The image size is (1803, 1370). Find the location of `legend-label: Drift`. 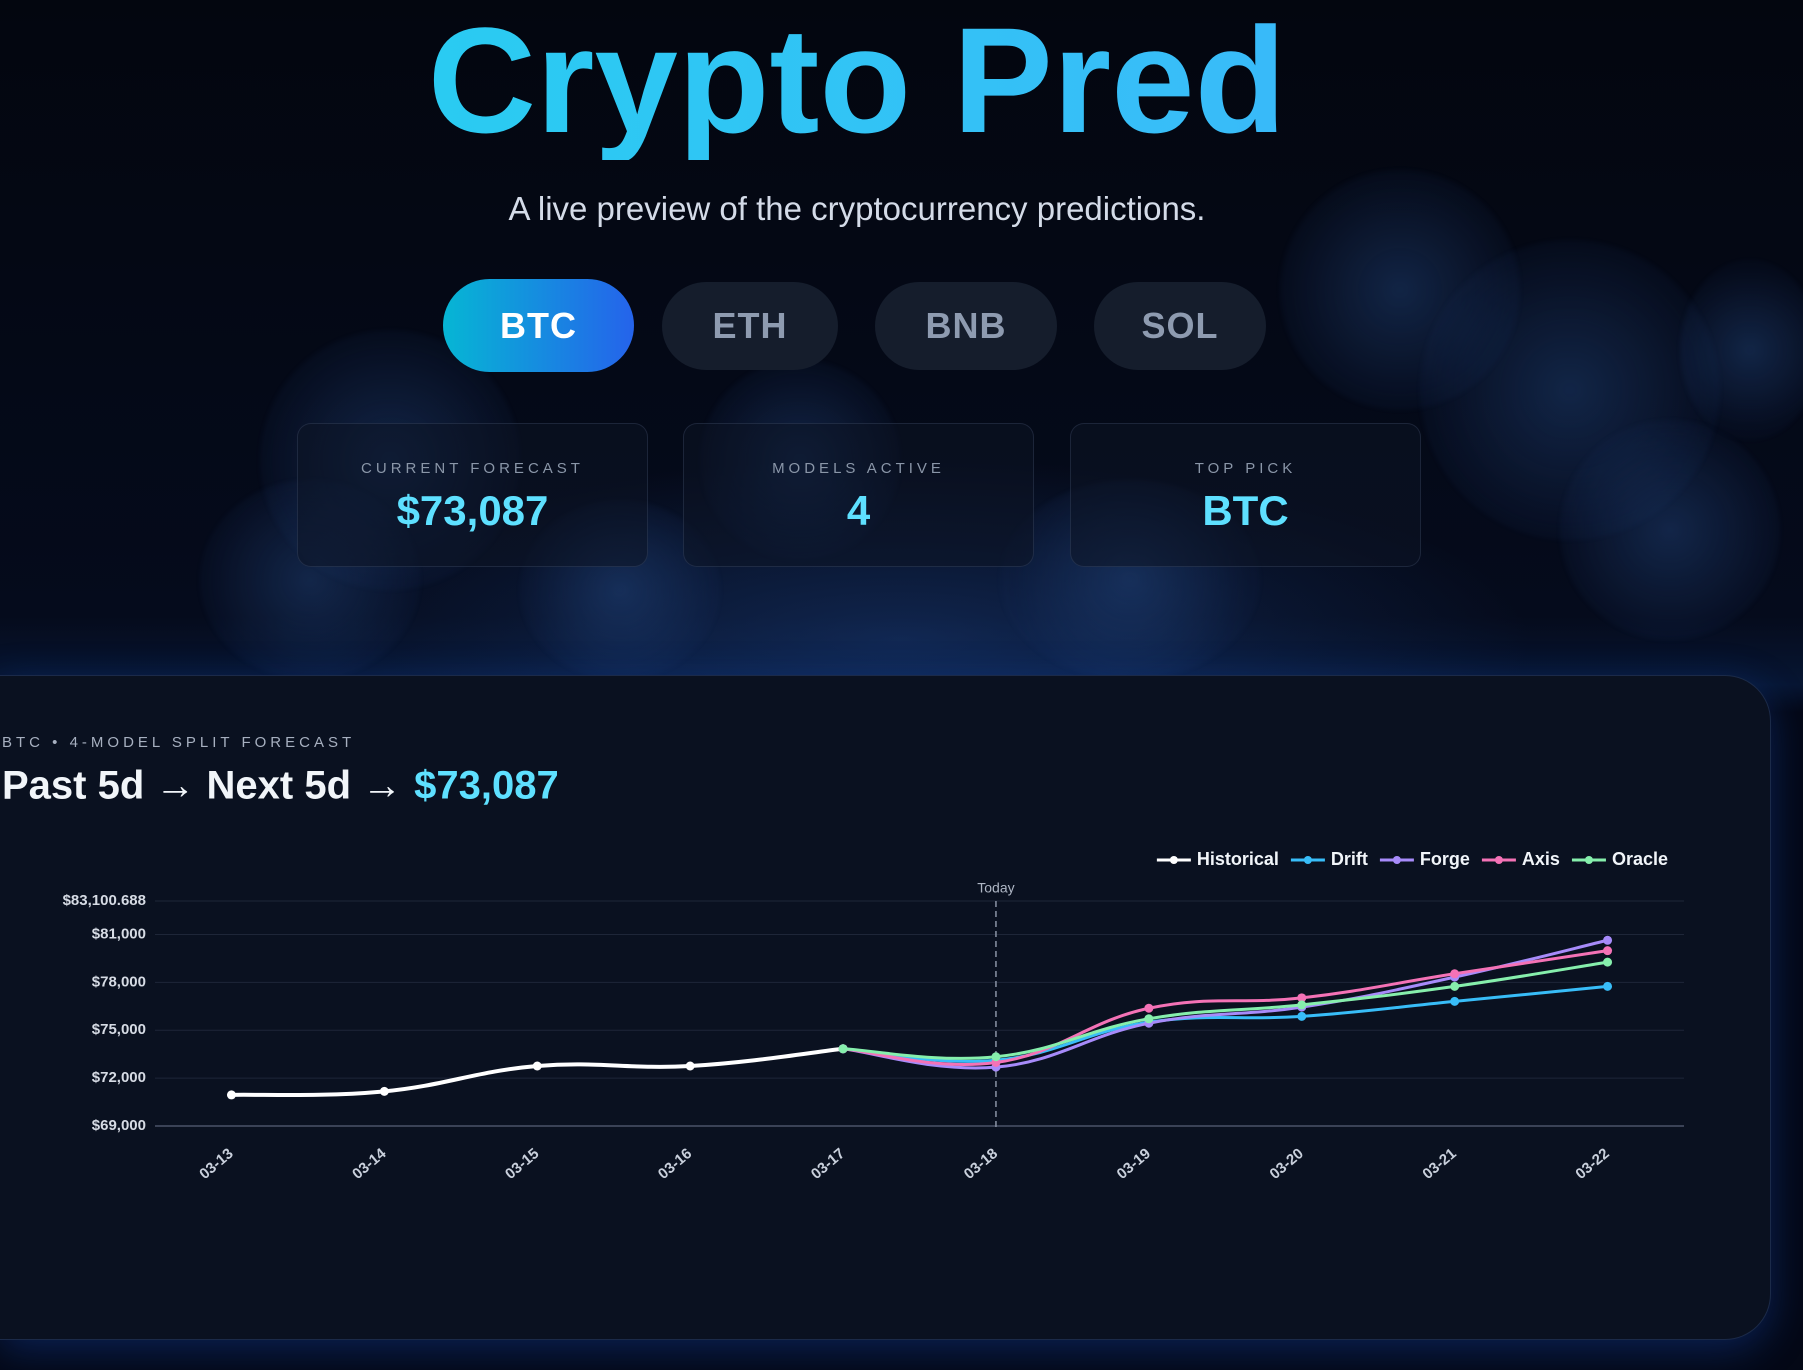

legend-label: Drift is located at coordinates (1349, 859).